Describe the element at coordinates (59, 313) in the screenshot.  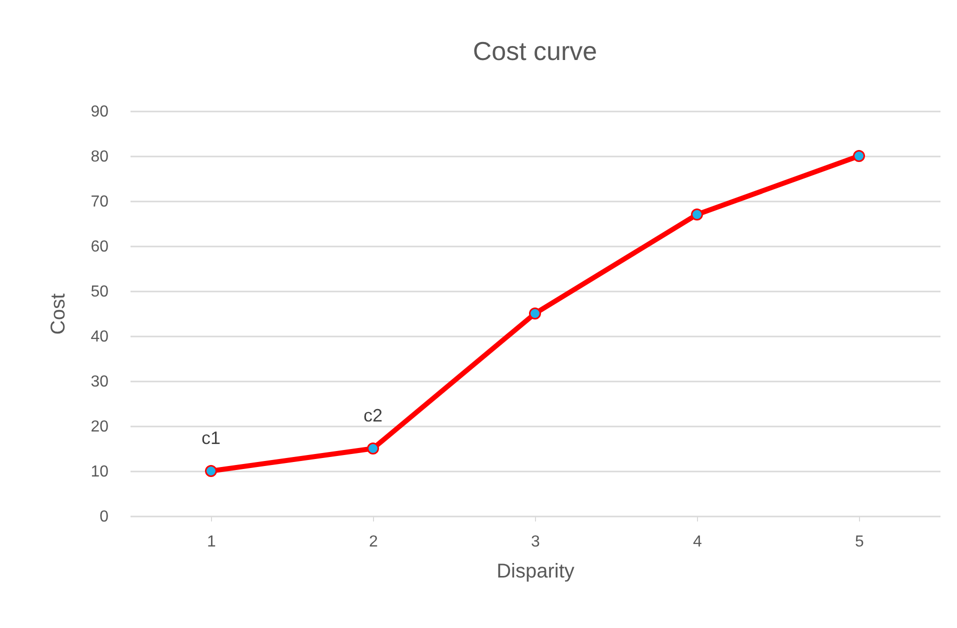
I see `y-axis-title: Cost` at that location.